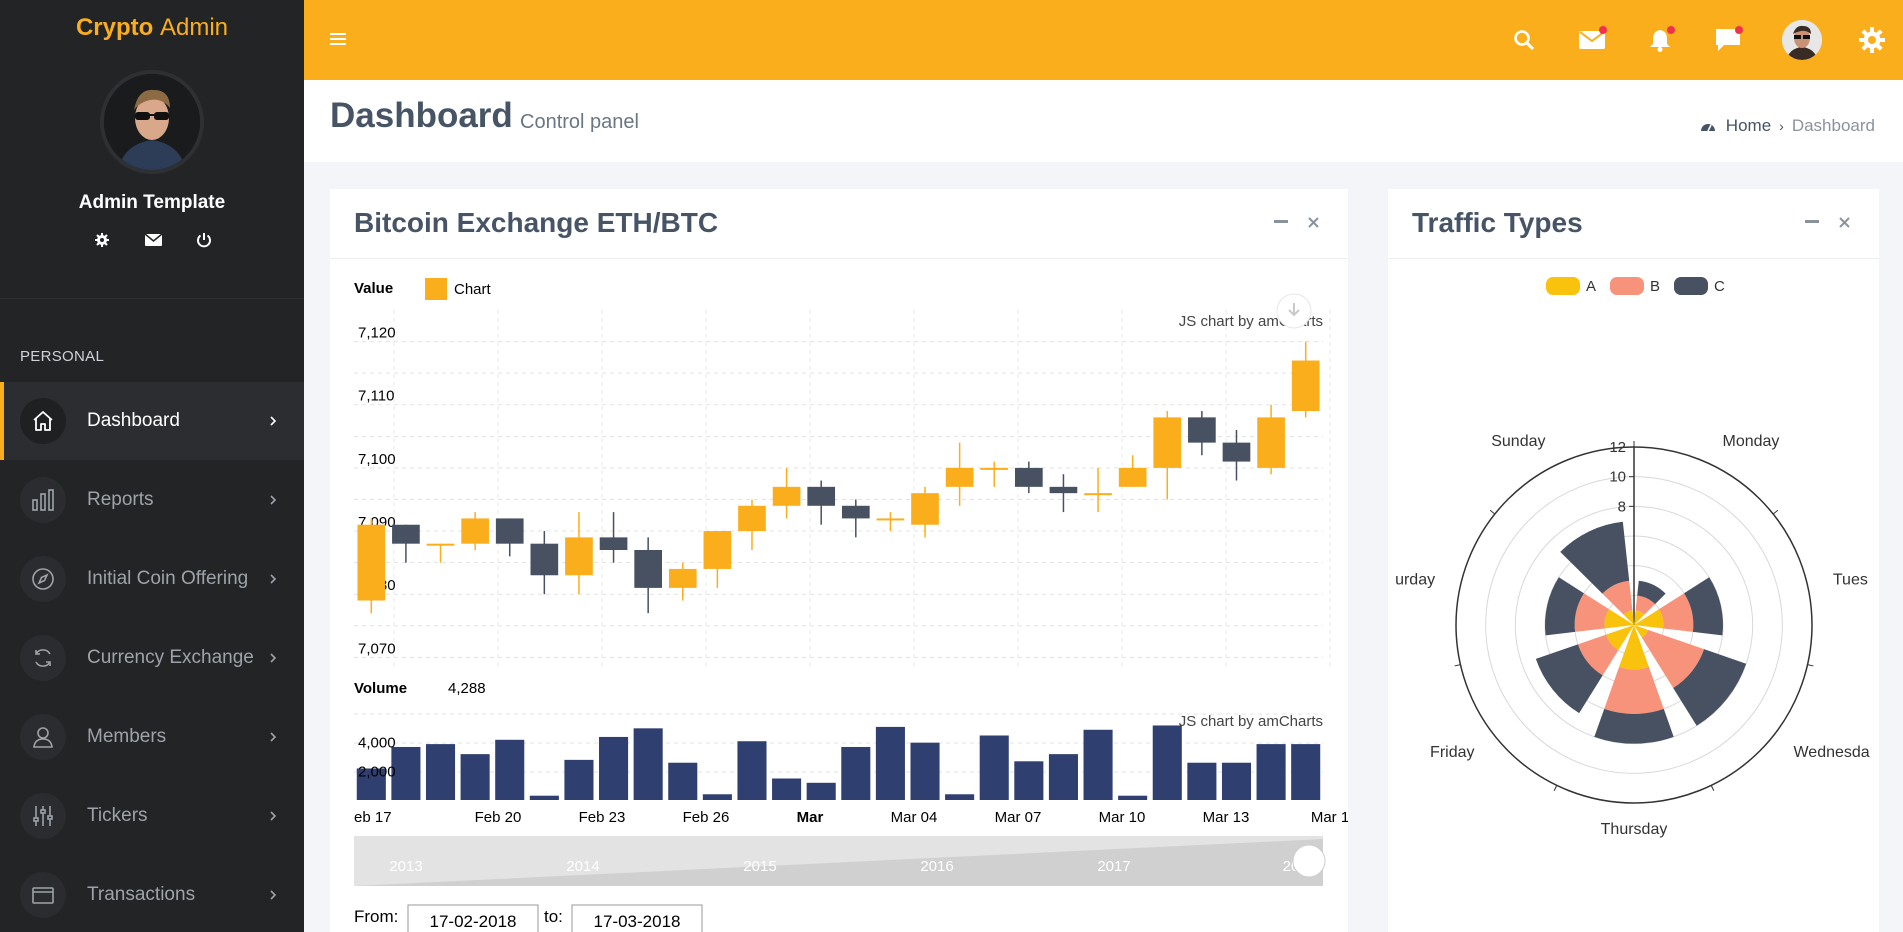  Describe the element at coordinates (1719, 286) in the screenshot. I see `legend-label: C` at that location.